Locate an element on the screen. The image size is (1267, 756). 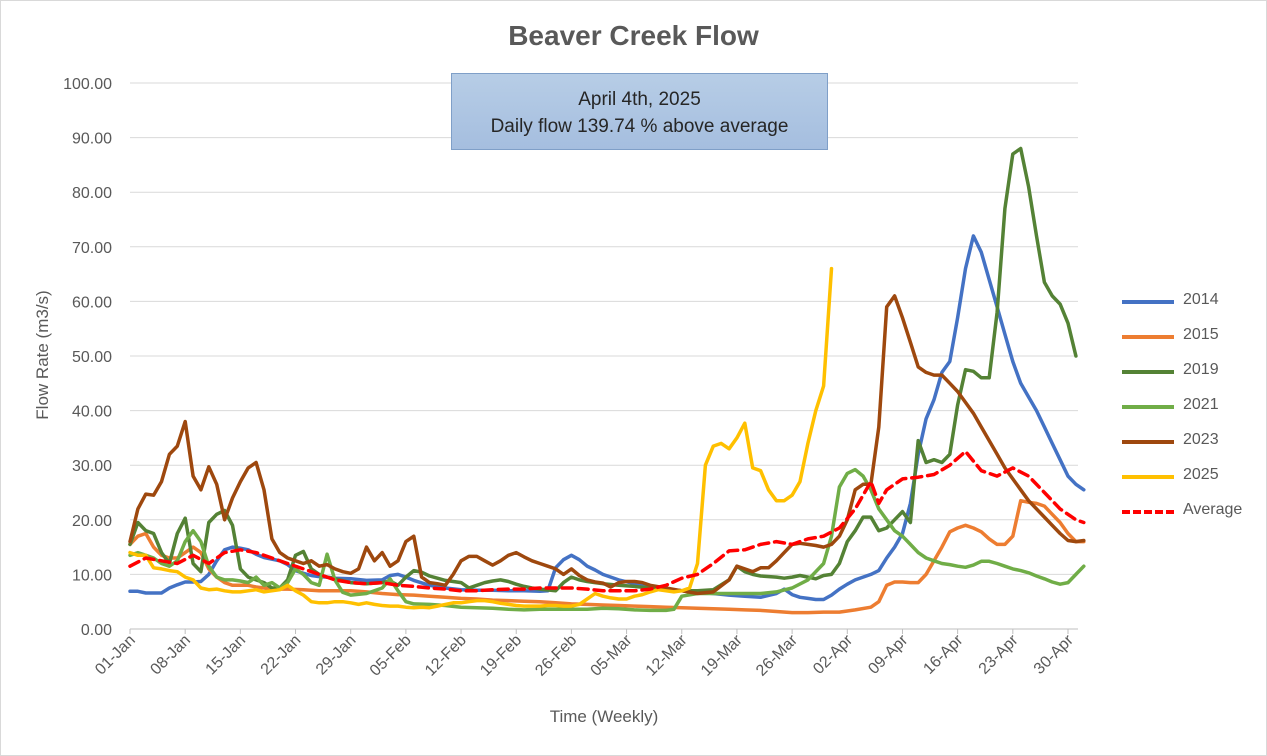
y-tick-label: 10.00 is located at coordinates (92, 575).